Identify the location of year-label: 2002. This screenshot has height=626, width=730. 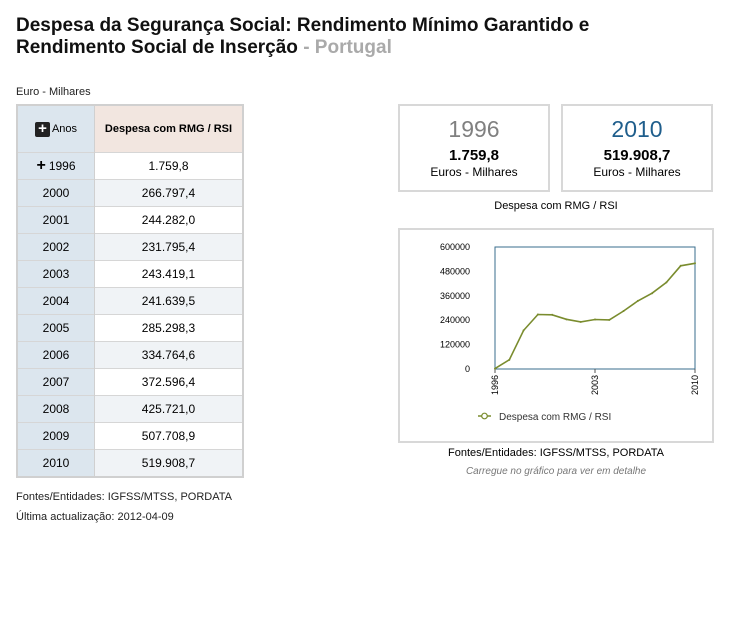
(56, 247).